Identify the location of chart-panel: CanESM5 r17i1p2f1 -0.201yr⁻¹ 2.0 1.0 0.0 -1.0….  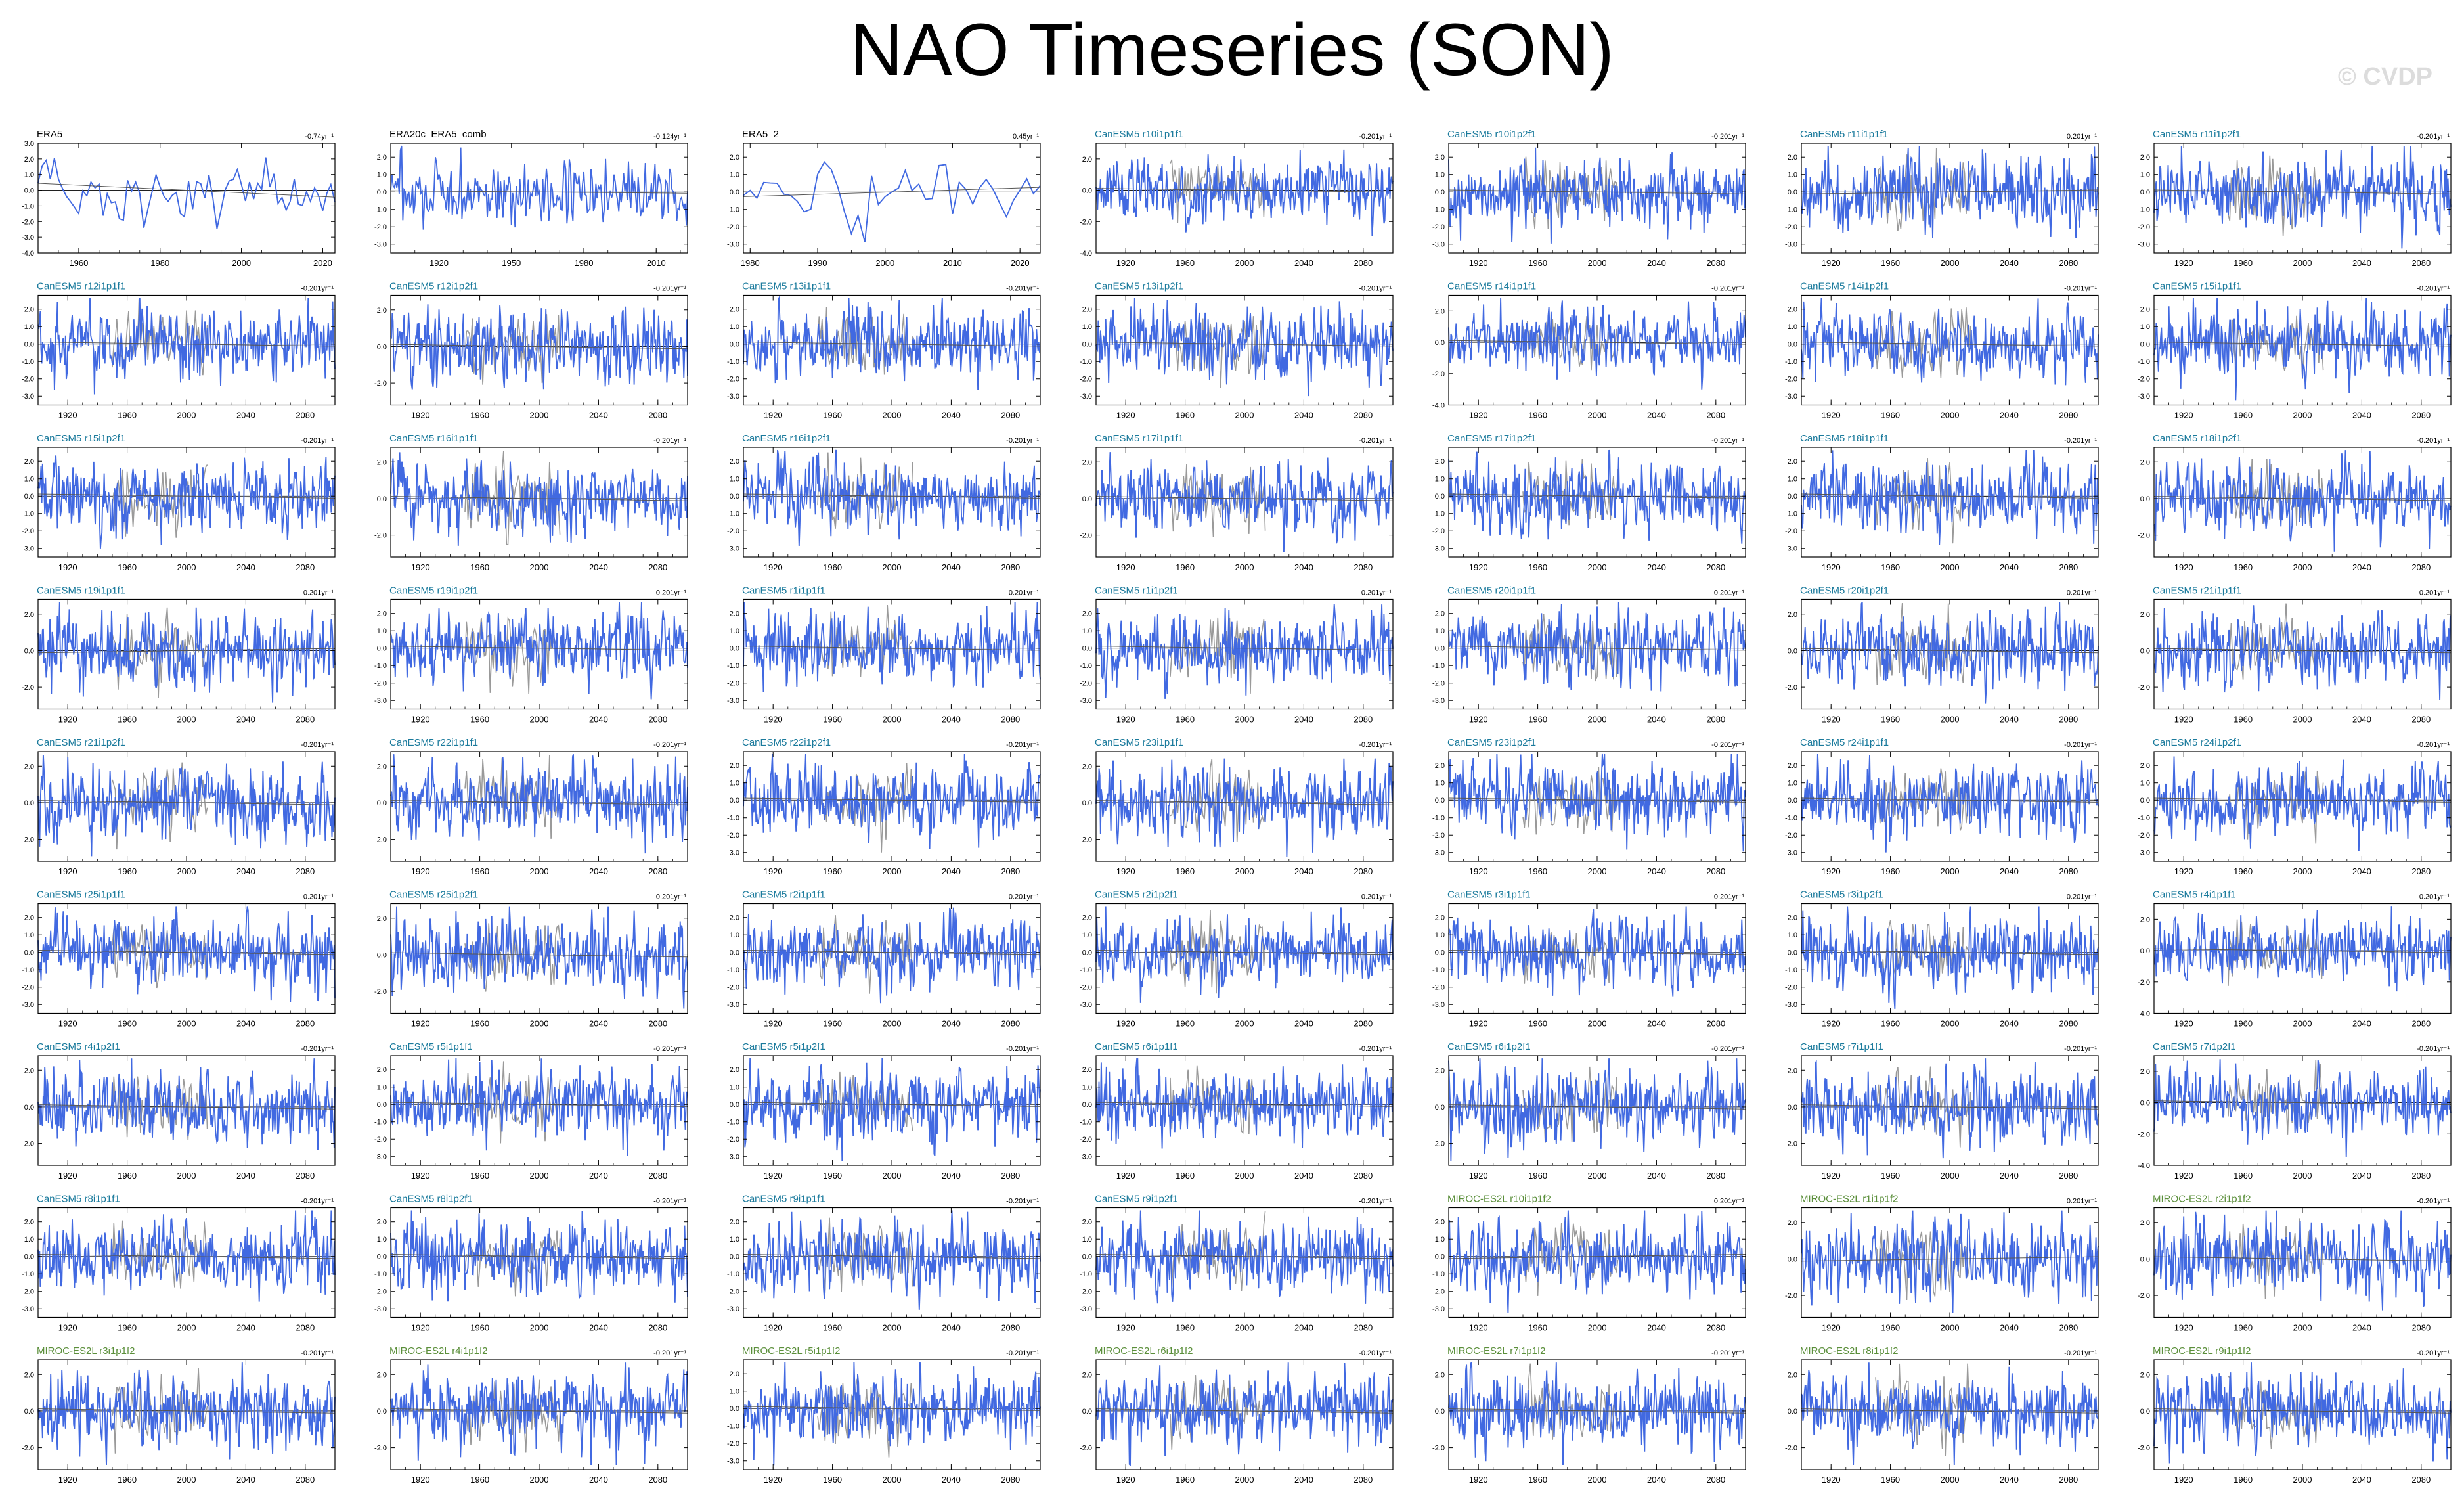
(1589, 503).